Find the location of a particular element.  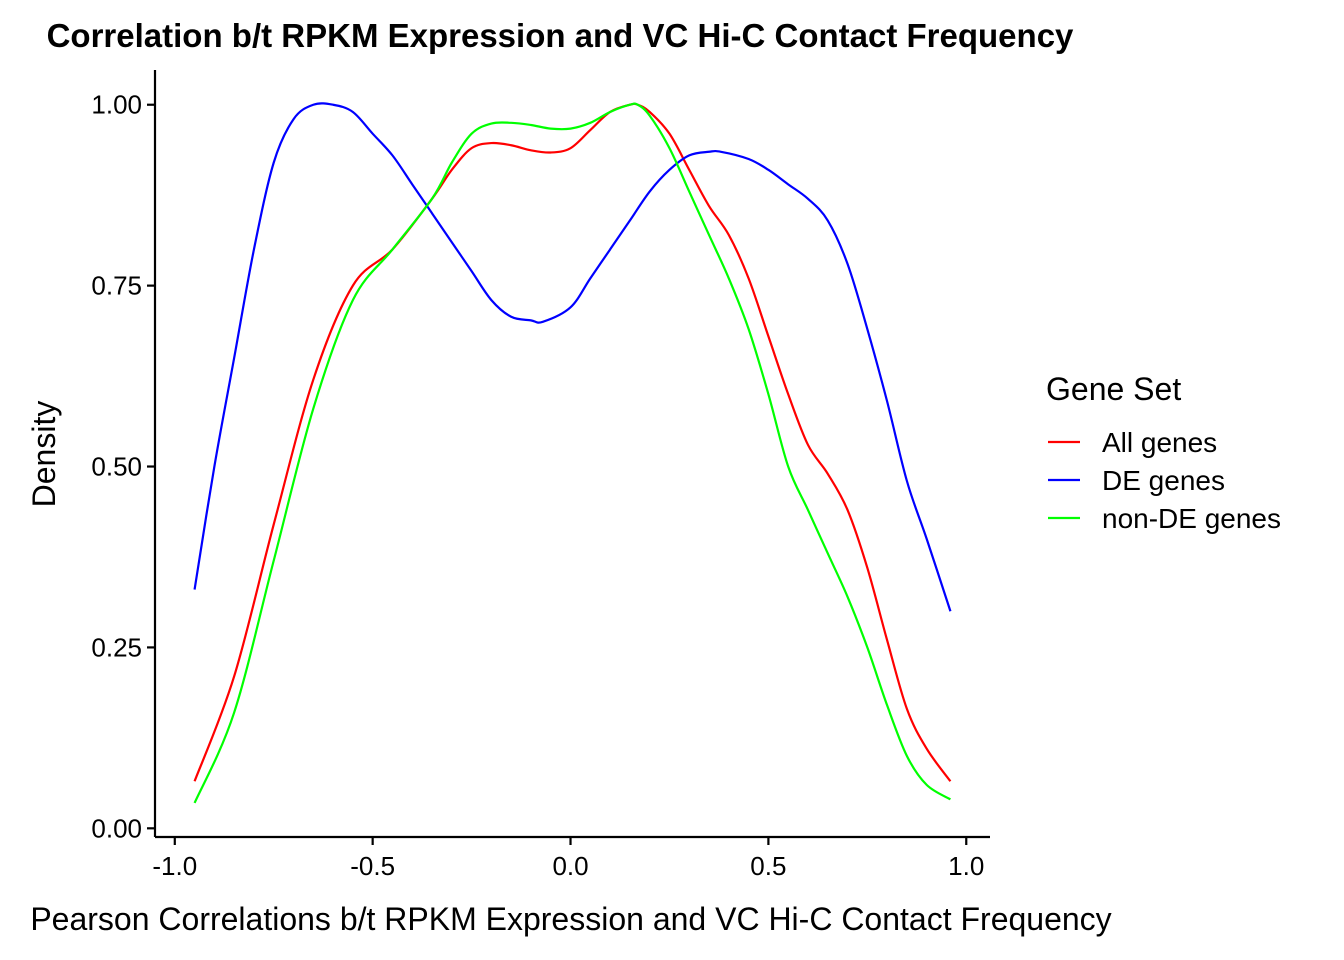

legend-item-de-genes: DE genes is located at coordinates (1136, 480).